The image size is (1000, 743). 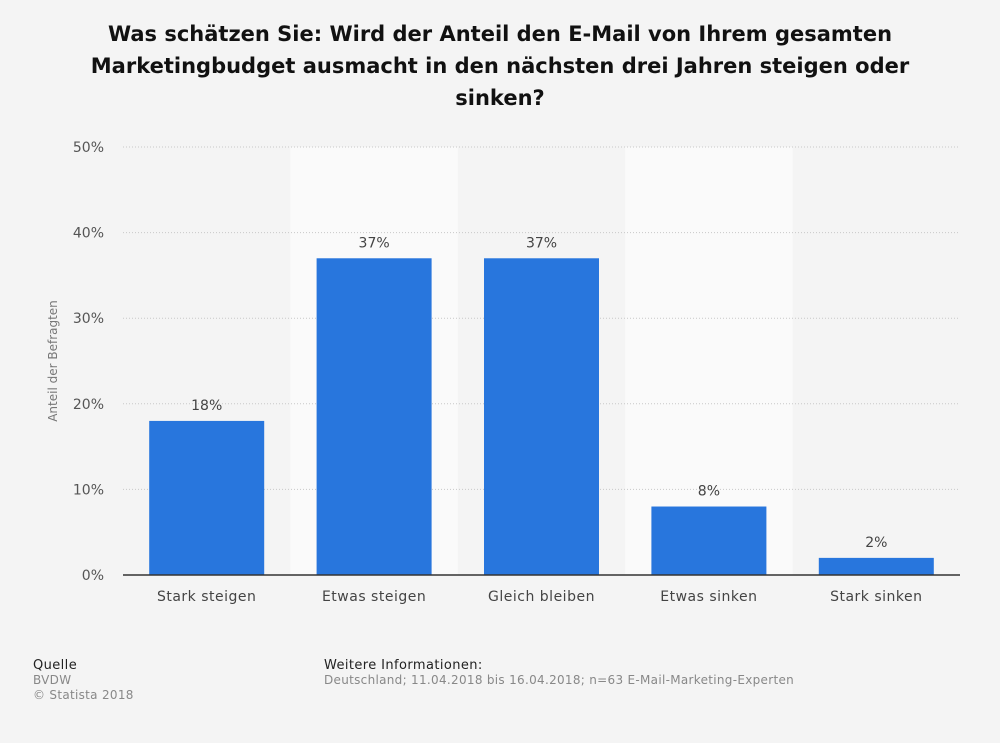 What do you see at coordinates (206, 597) in the screenshot?
I see `category-label: Stark steigen` at bounding box center [206, 597].